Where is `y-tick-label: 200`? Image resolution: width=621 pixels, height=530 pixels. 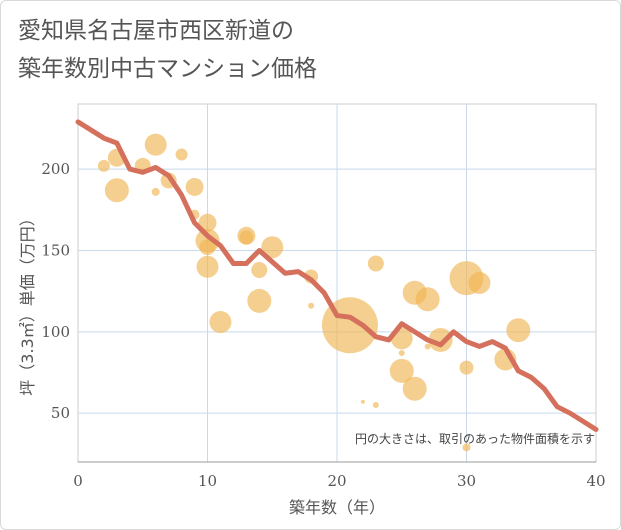
y-tick-label: 200 is located at coordinates (55, 169).